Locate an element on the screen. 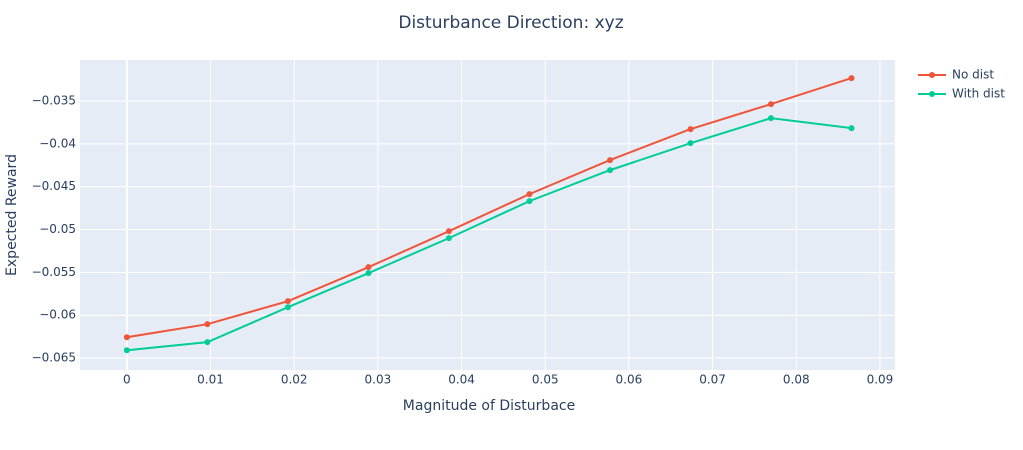  x-tick-label: 0.03 is located at coordinates (378, 380).